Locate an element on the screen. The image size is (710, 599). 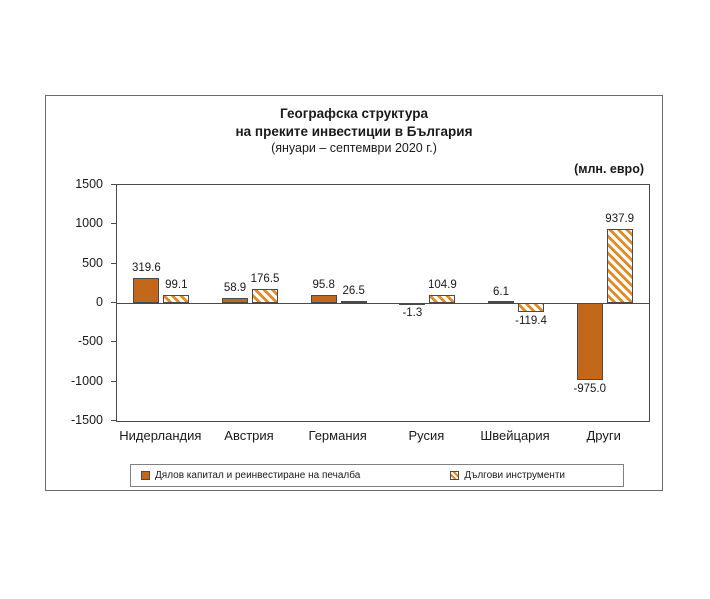
bar-value-label: 26.5 is located at coordinates (353, 291).